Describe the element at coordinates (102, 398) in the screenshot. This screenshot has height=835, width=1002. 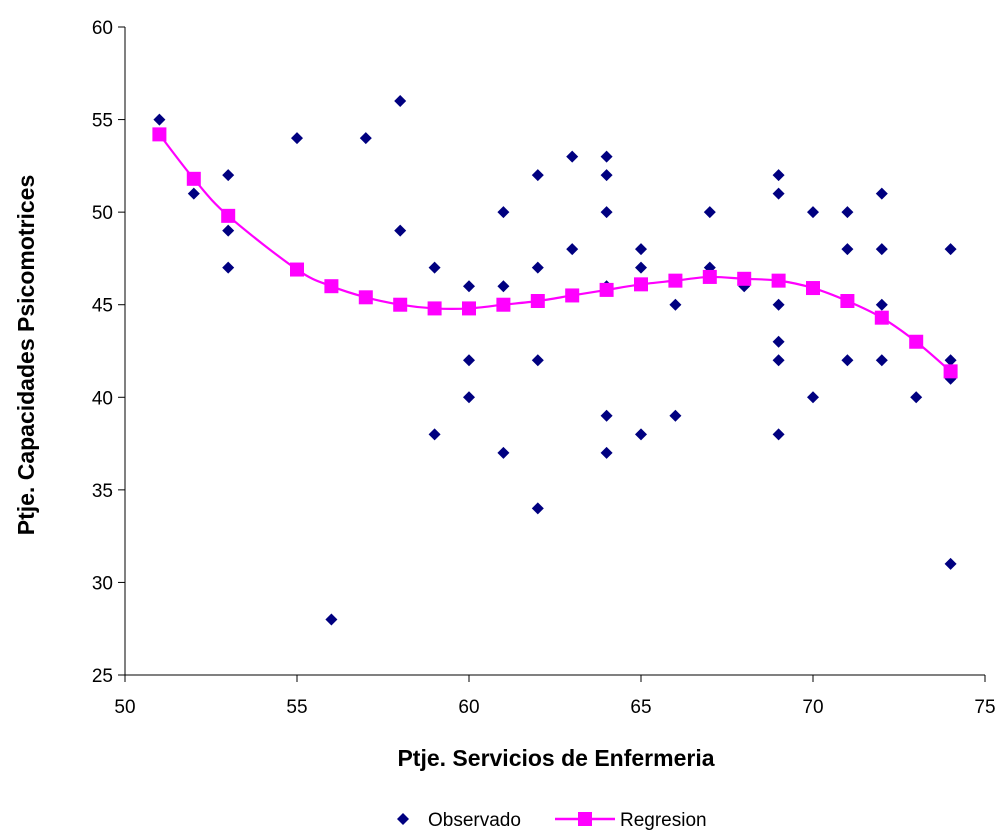
I see `y-tick-label: 40` at that location.